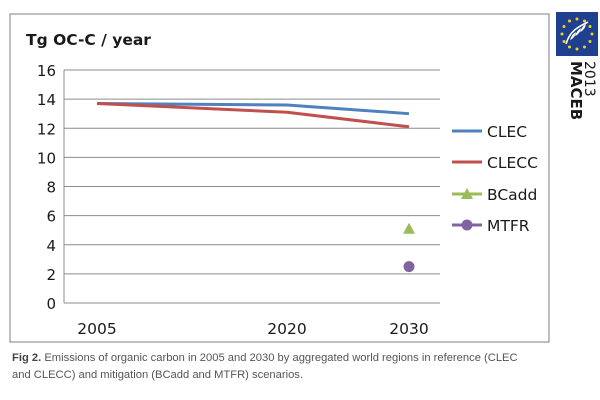 The image size is (600, 400). What do you see at coordinates (51, 304) in the screenshot?
I see `y-tick-label: 0` at bounding box center [51, 304].